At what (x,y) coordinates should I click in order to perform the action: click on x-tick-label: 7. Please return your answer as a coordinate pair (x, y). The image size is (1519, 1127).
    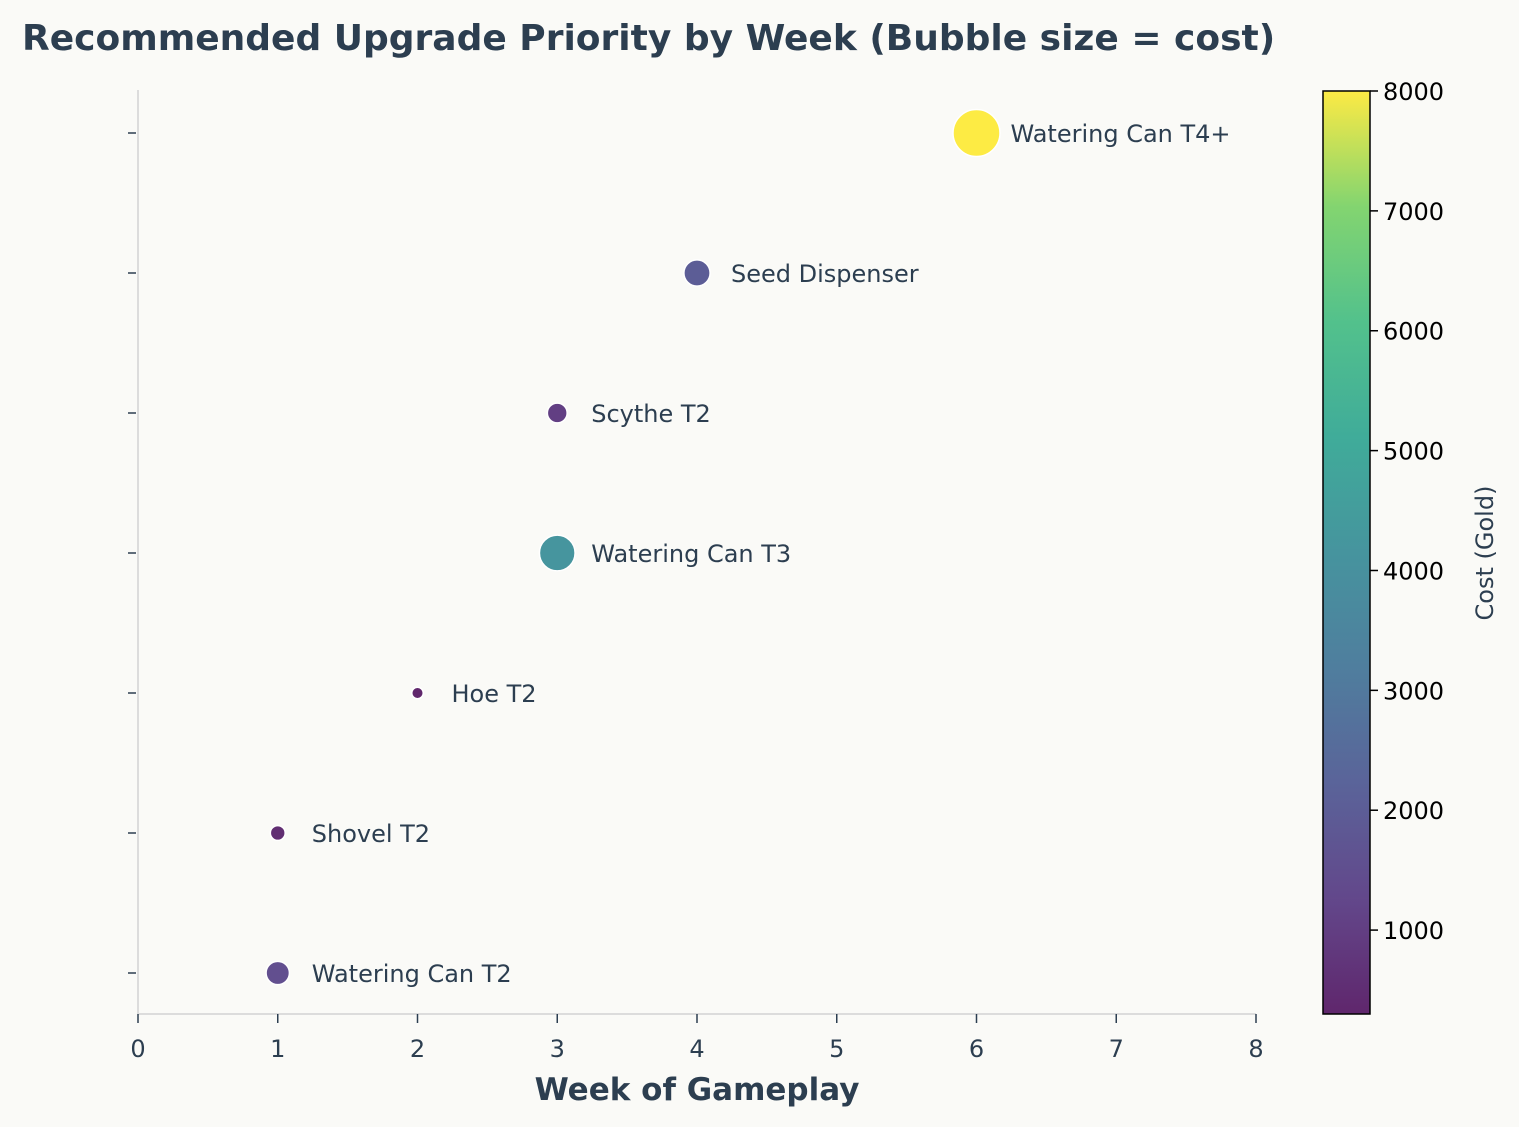
    Looking at the image, I should click on (1116, 1049).